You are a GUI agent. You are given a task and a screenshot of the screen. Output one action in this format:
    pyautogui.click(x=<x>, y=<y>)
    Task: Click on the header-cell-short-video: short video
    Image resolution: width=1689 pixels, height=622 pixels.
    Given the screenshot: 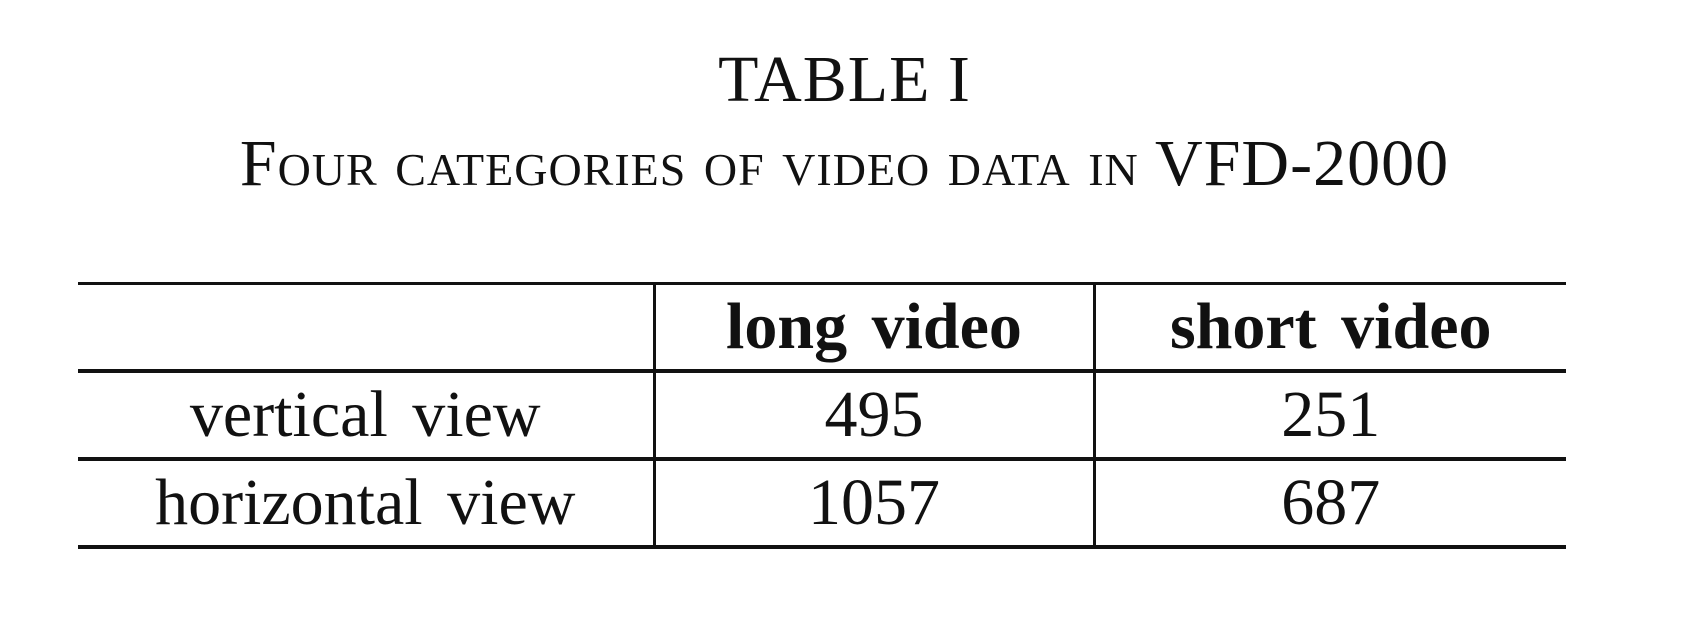 What is the action you would take?
    pyautogui.click(x=1330, y=326)
    